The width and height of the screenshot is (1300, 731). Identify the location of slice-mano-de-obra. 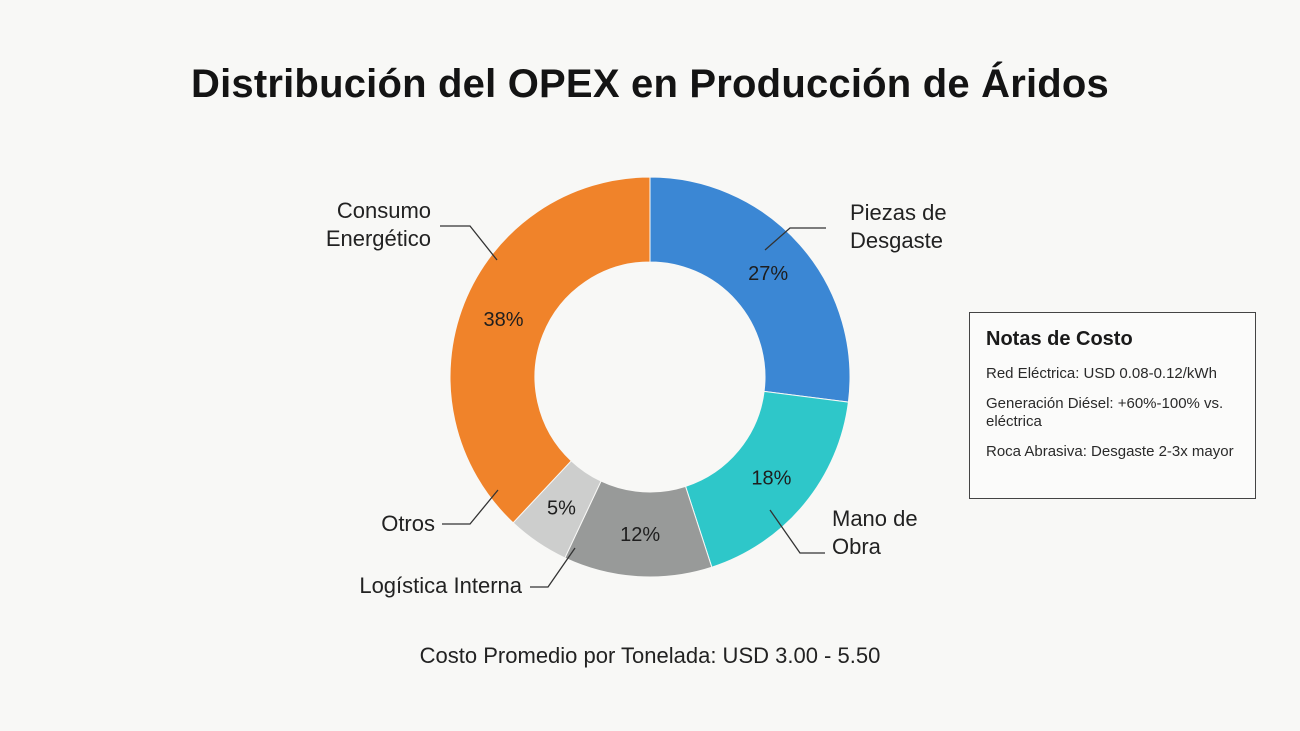
(766, 479).